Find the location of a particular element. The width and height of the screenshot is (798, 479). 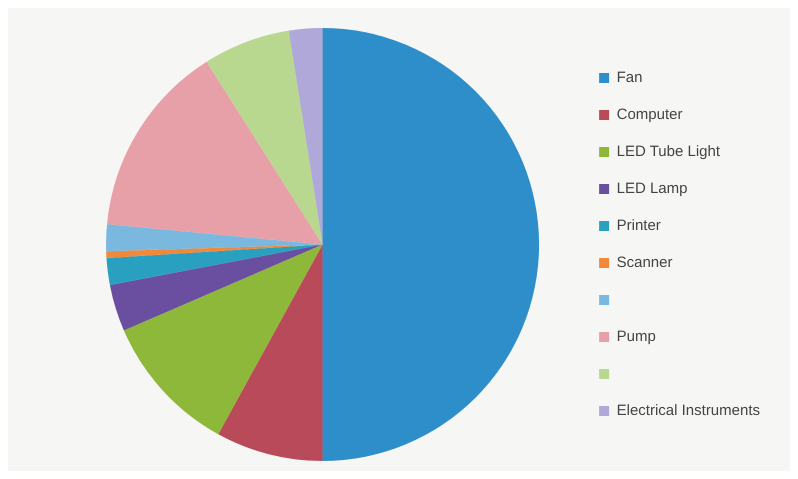

legend-label: LED Lamp is located at coordinates (652, 189).